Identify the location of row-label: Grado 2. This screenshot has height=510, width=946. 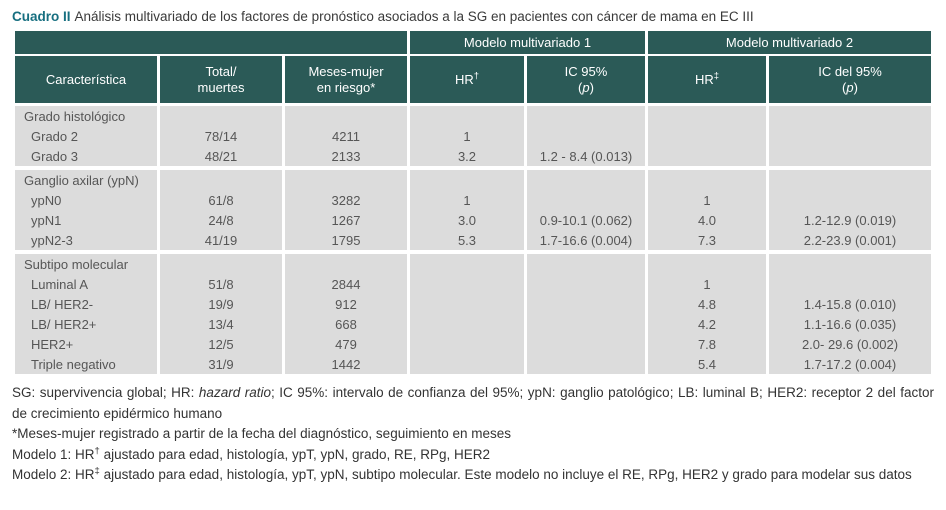
(86, 136).